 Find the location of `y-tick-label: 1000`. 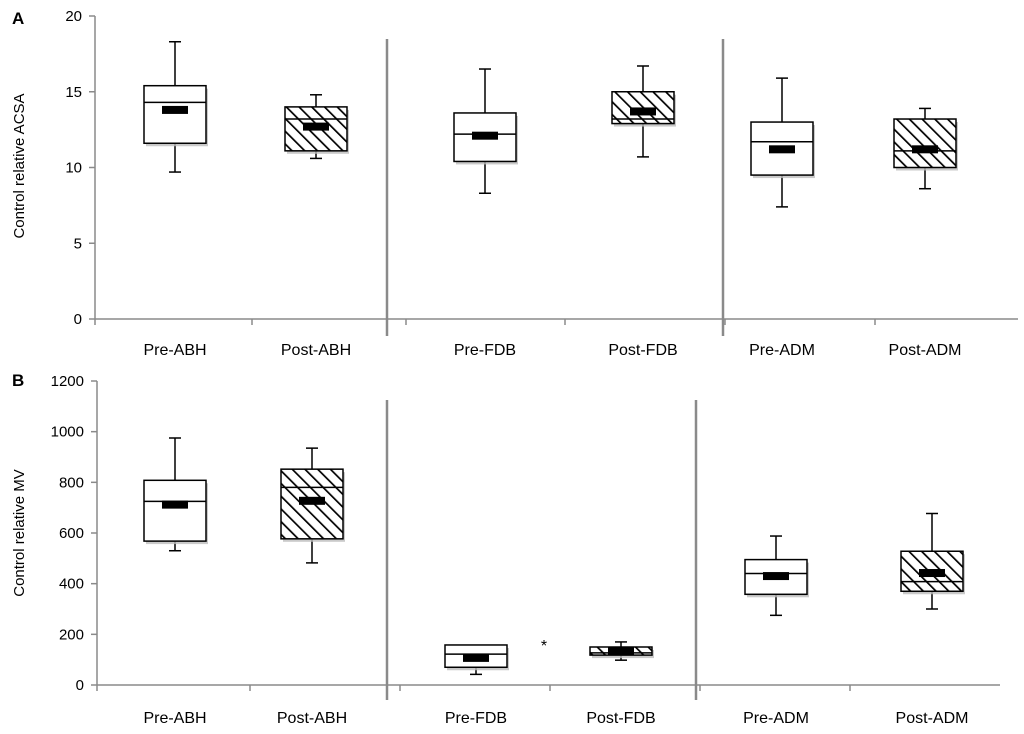

y-tick-label: 1000 is located at coordinates (67, 432).